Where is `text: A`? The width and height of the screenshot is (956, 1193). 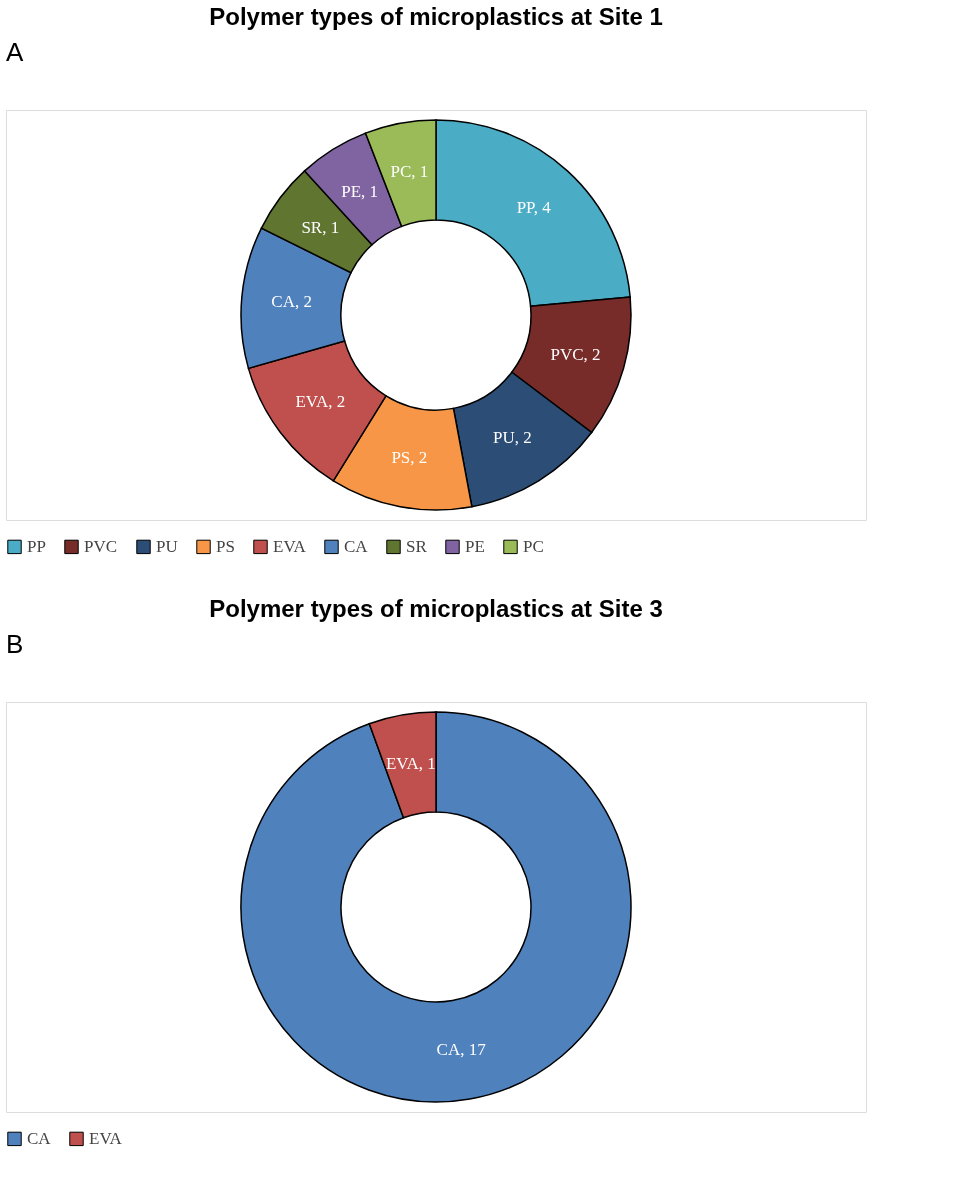
text: A is located at coordinates (15, 52).